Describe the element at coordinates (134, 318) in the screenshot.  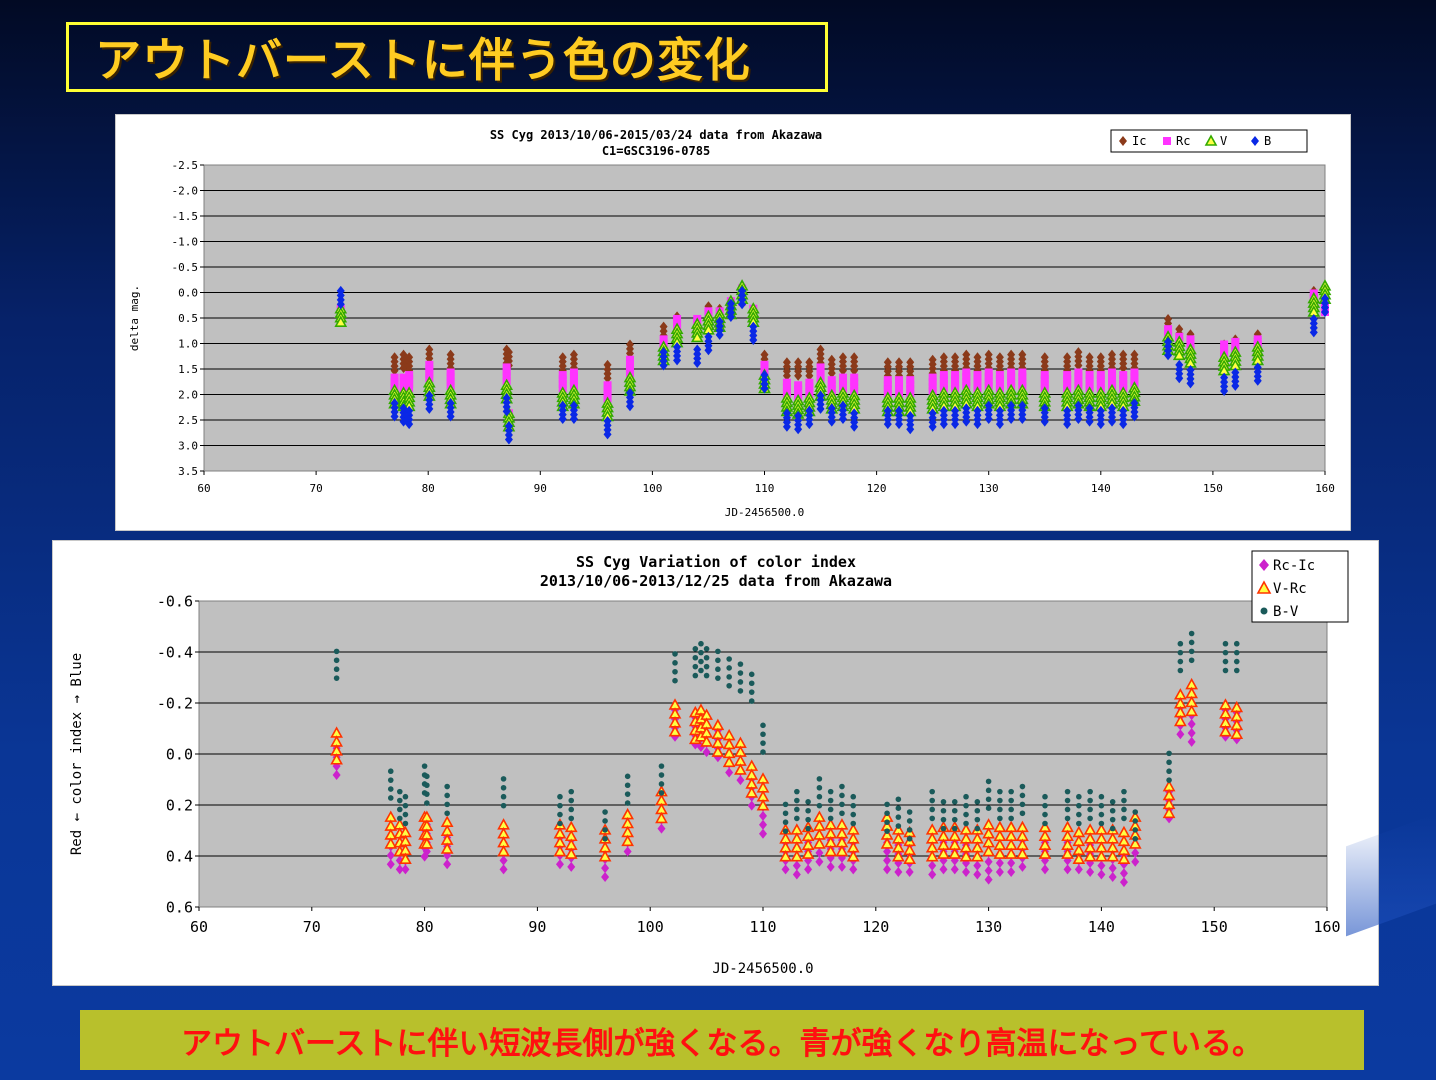
I see `mag-ylabel: delta mag.` at that location.